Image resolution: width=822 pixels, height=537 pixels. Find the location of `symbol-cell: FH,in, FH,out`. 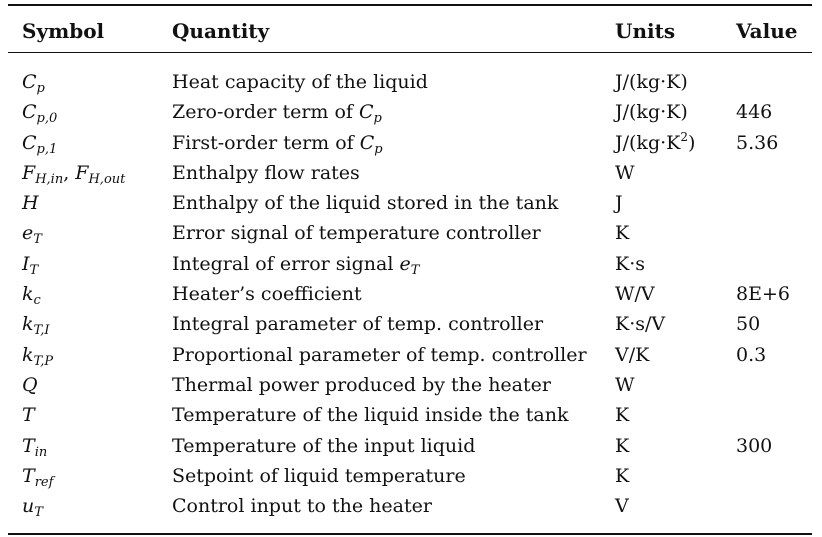

symbol-cell: FH,in, FH,out is located at coordinates (73, 173).